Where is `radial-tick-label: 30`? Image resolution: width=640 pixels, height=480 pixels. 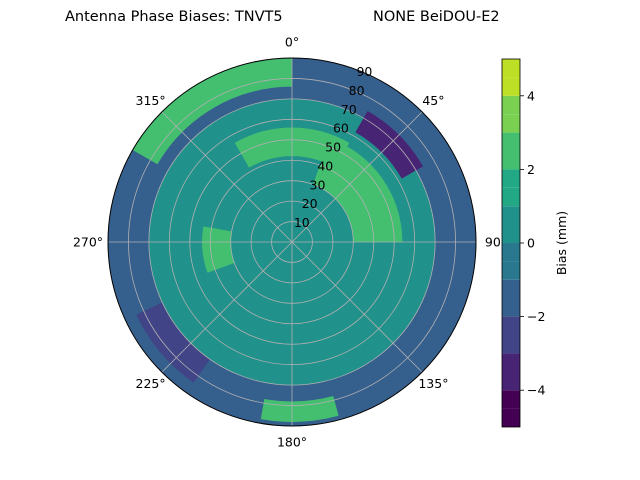
radial-tick-label: 30 is located at coordinates (318, 184).